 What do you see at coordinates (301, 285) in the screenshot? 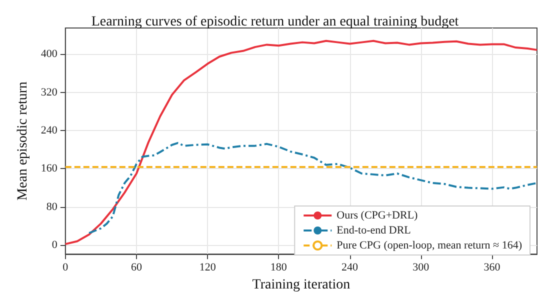
I see `x-axis-title: Training iteration` at bounding box center [301, 285].